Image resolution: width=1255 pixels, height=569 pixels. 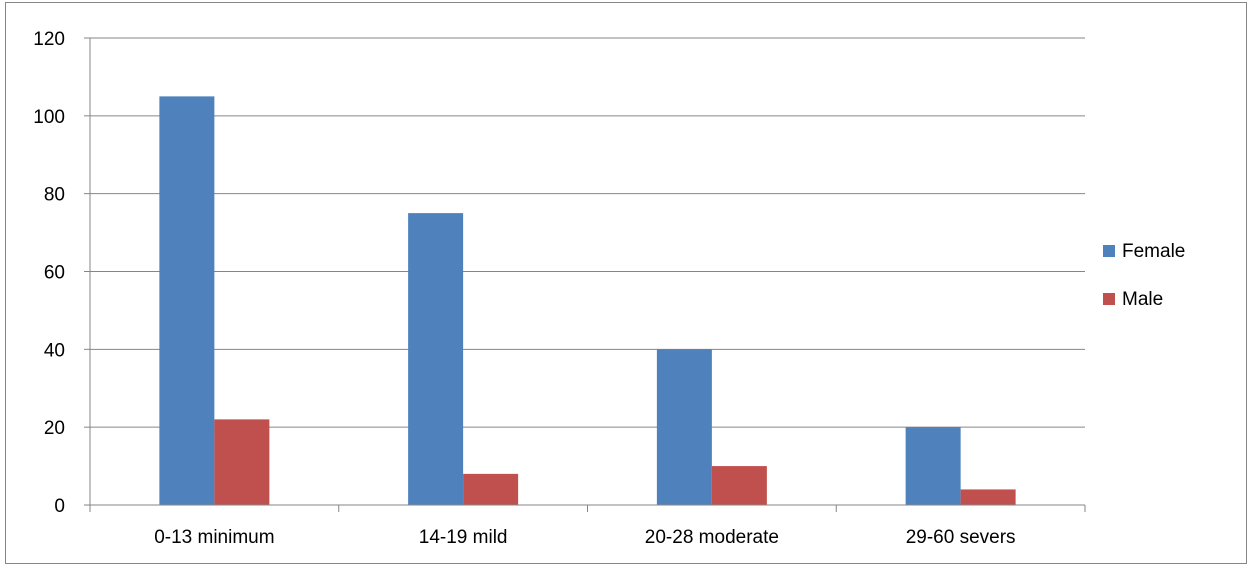 I want to click on y-tick-label: 120, so click(x=49, y=39).